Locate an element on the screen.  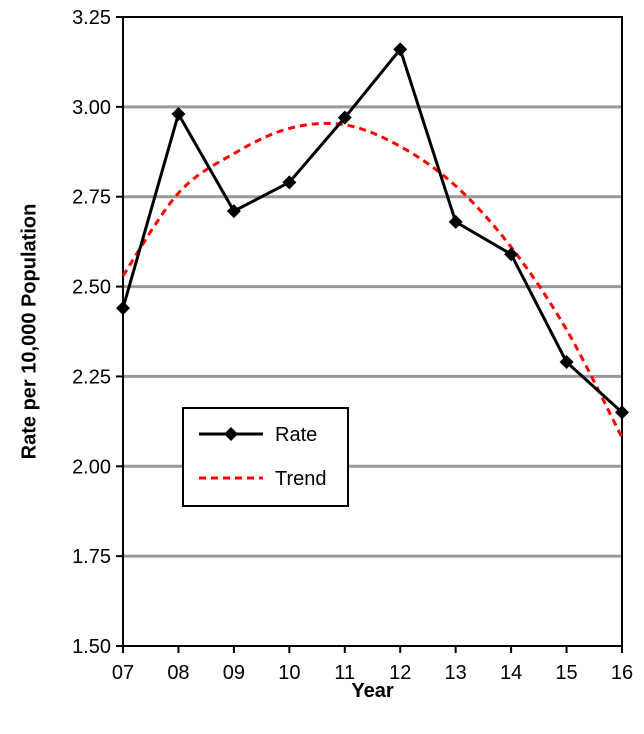
x-tick-label-7: 14 is located at coordinates (511, 673).